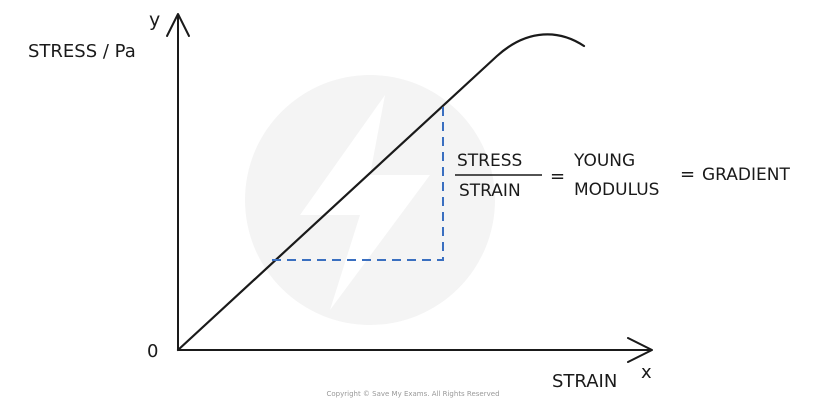 The width and height of the screenshot is (825, 416). Describe the element at coordinates (687, 174) in the screenshot. I see `equals-sign-2: =` at that location.